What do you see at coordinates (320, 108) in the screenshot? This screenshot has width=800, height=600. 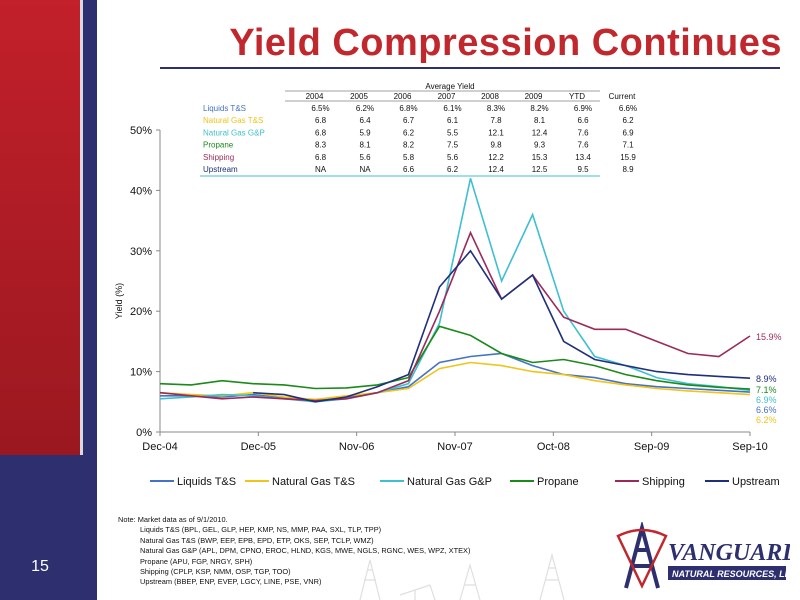 I see `table-cell: 6.5%` at bounding box center [320, 108].